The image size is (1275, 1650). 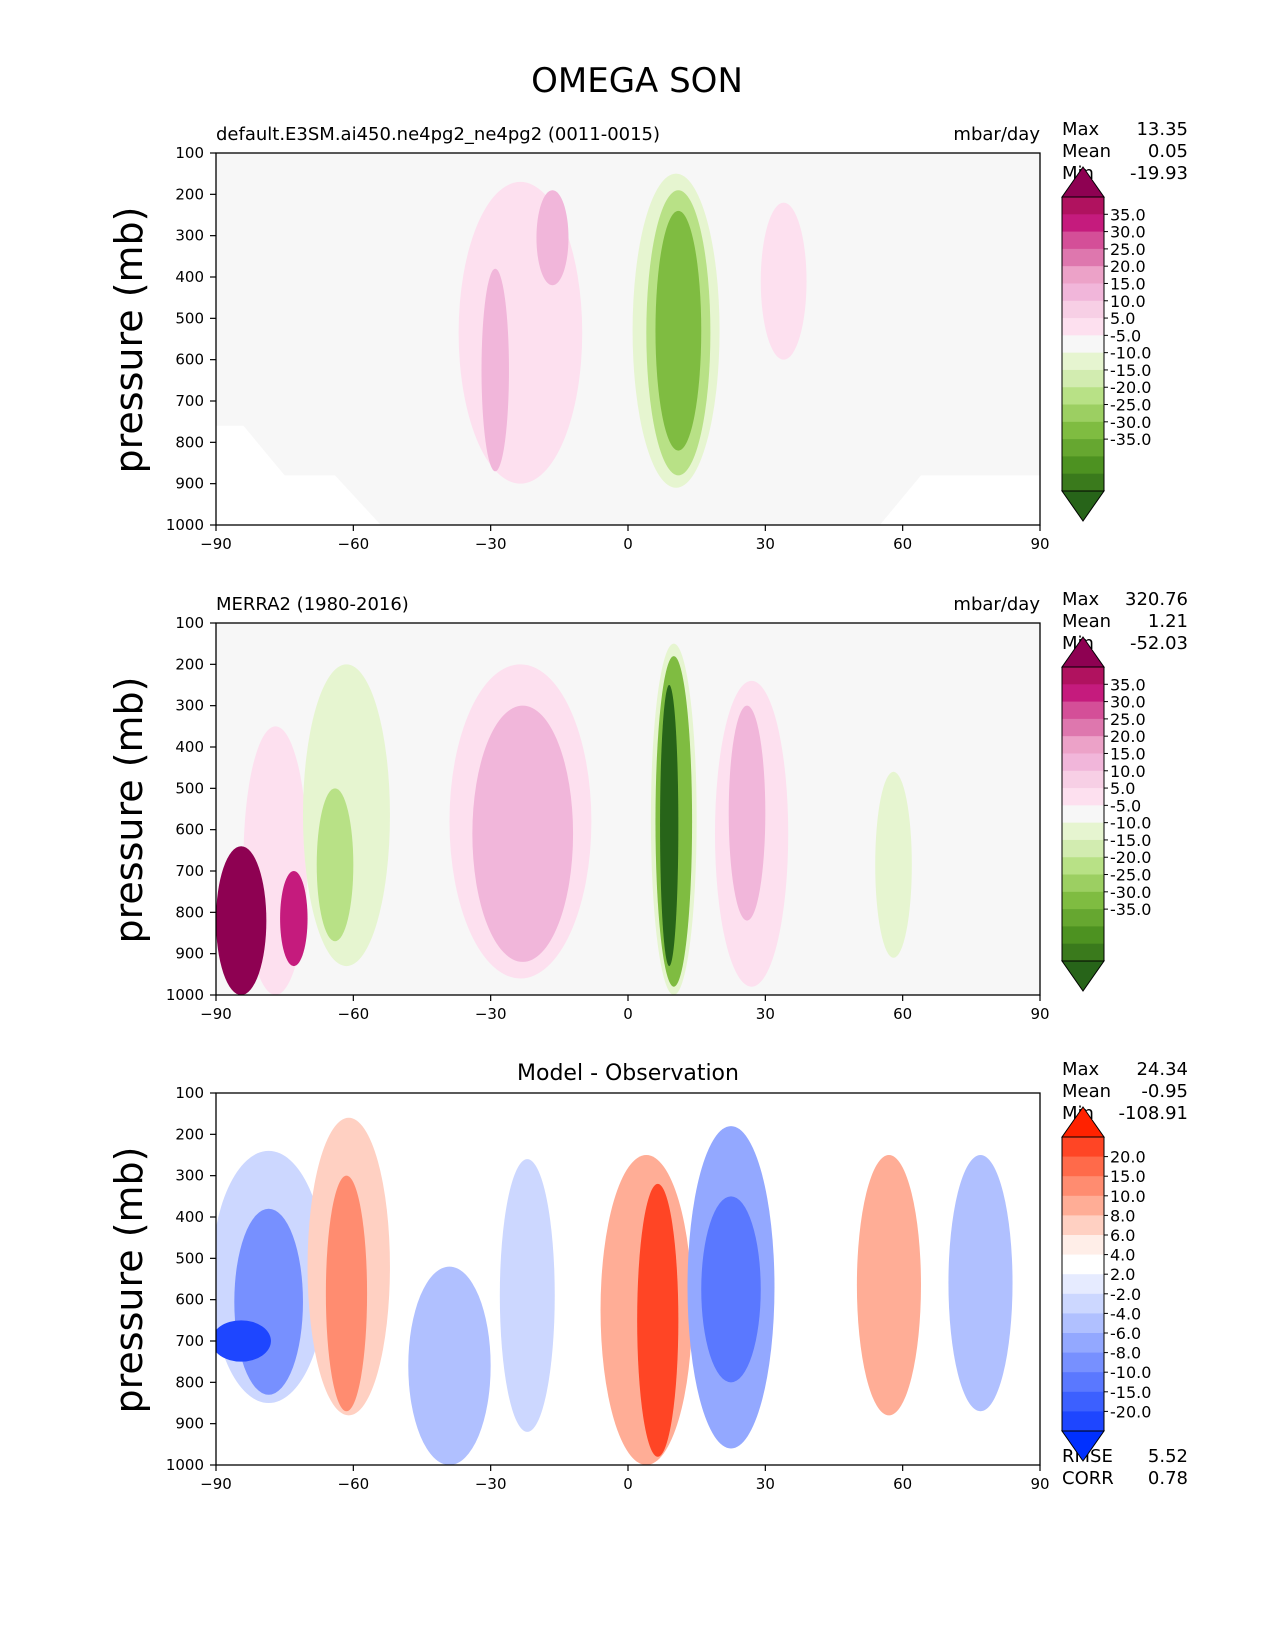 I want to click on missing-data-south, so click(x=298, y=475).